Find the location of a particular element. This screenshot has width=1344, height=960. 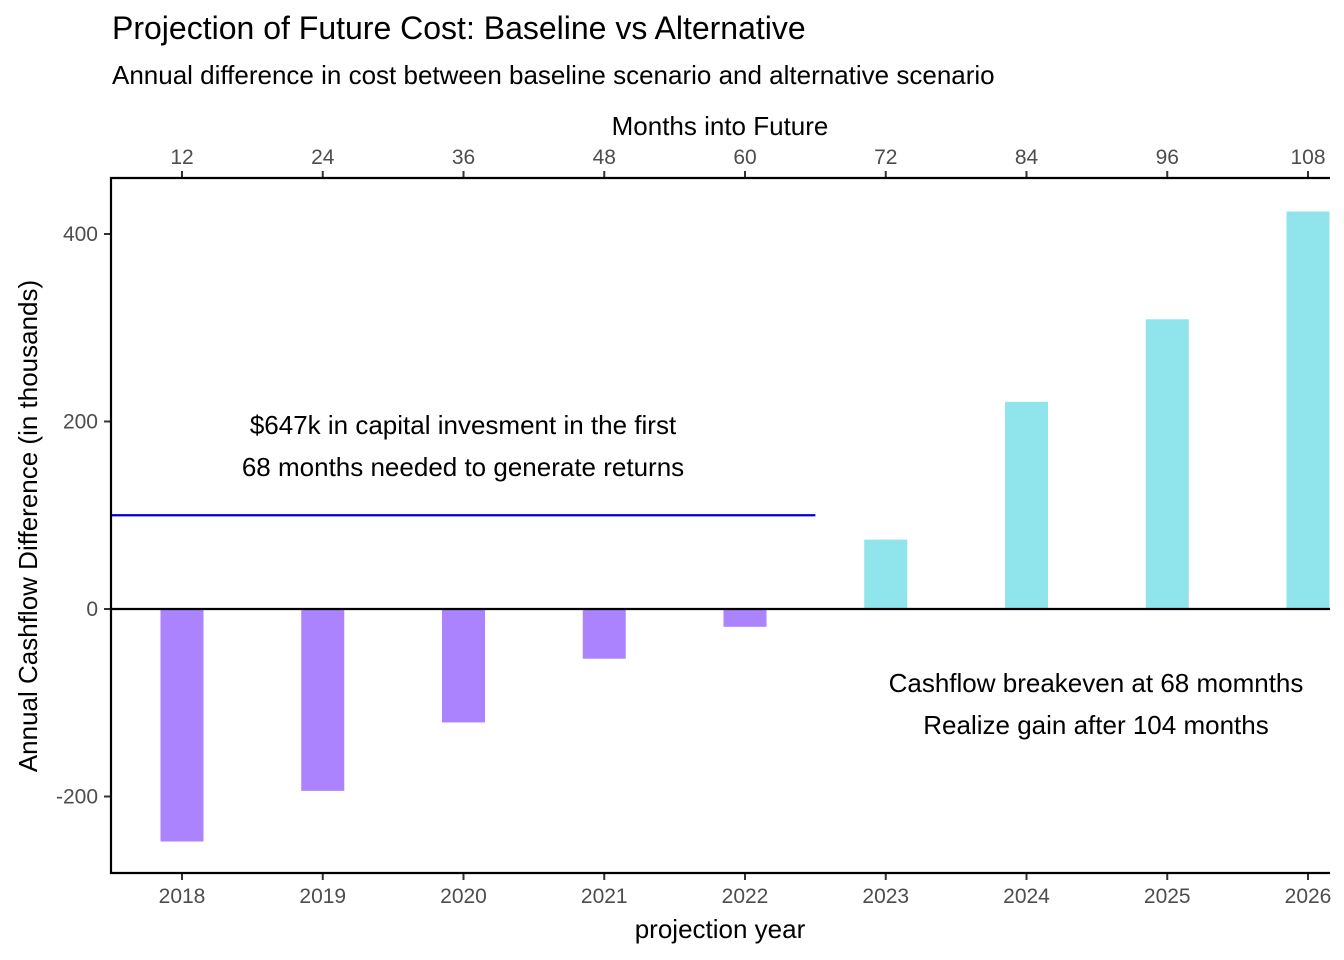

y-tick-label: 0 is located at coordinates (92, 609).